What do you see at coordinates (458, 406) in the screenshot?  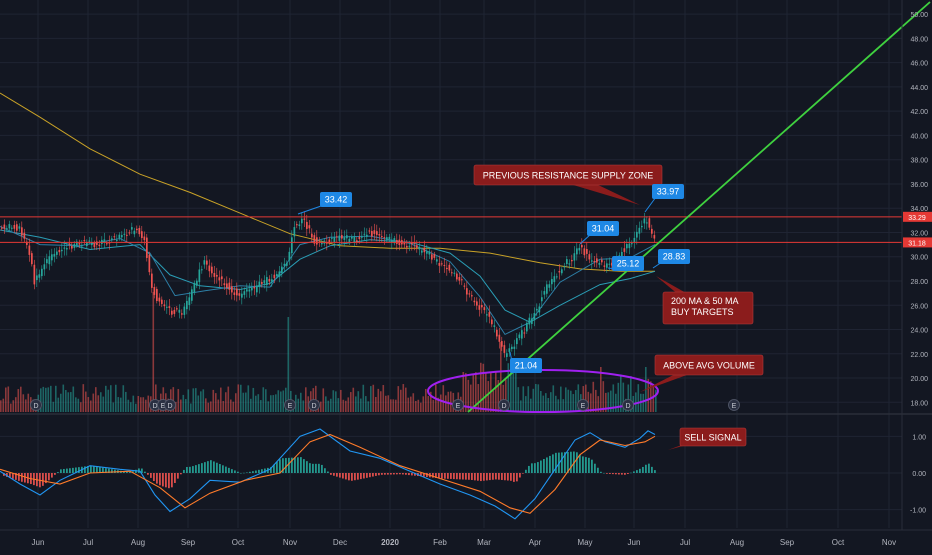 I see `event-marker-label: E` at bounding box center [458, 406].